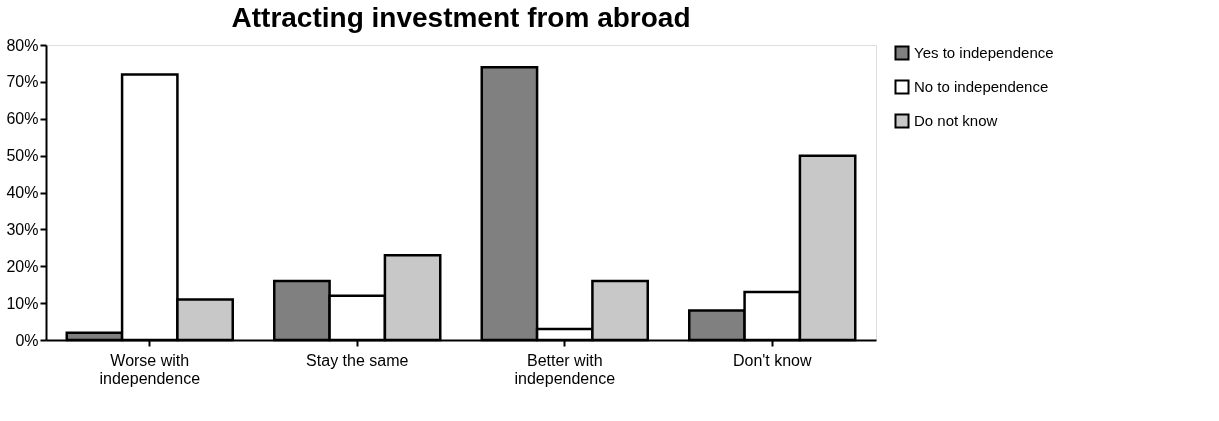  Describe the element at coordinates (461, 17) in the screenshot. I see `chart-title: Attracting investment from abroad` at that location.